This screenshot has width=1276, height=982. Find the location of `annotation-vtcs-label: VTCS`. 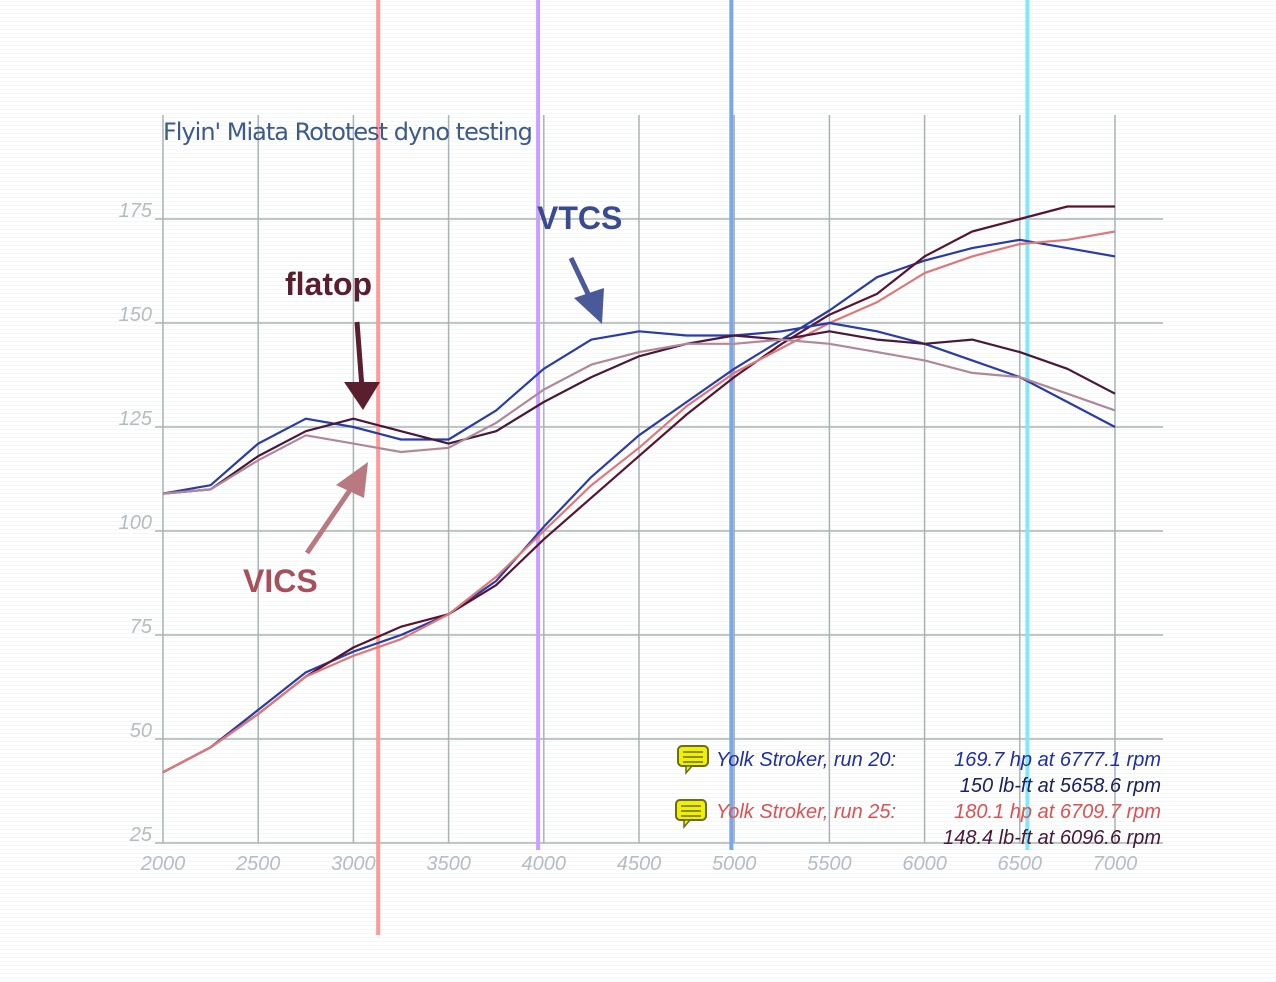

annotation-vtcs-label: VTCS is located at coordinates (579, 218).